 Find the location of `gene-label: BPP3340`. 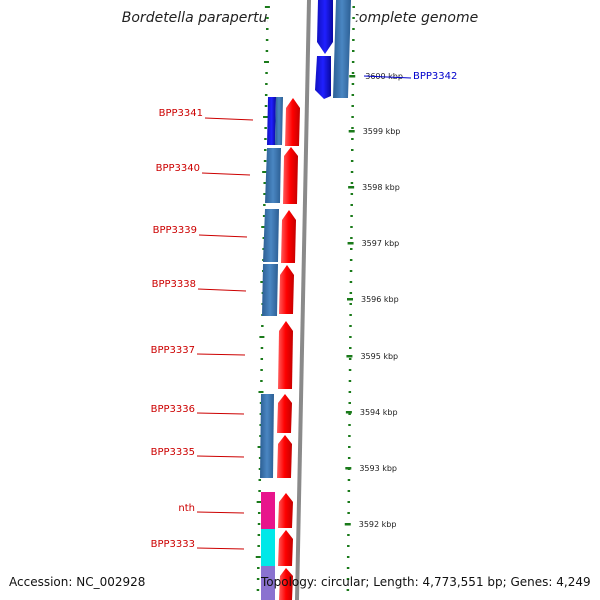

gene-label: BPP3340 is located at coordinates (178, 168).